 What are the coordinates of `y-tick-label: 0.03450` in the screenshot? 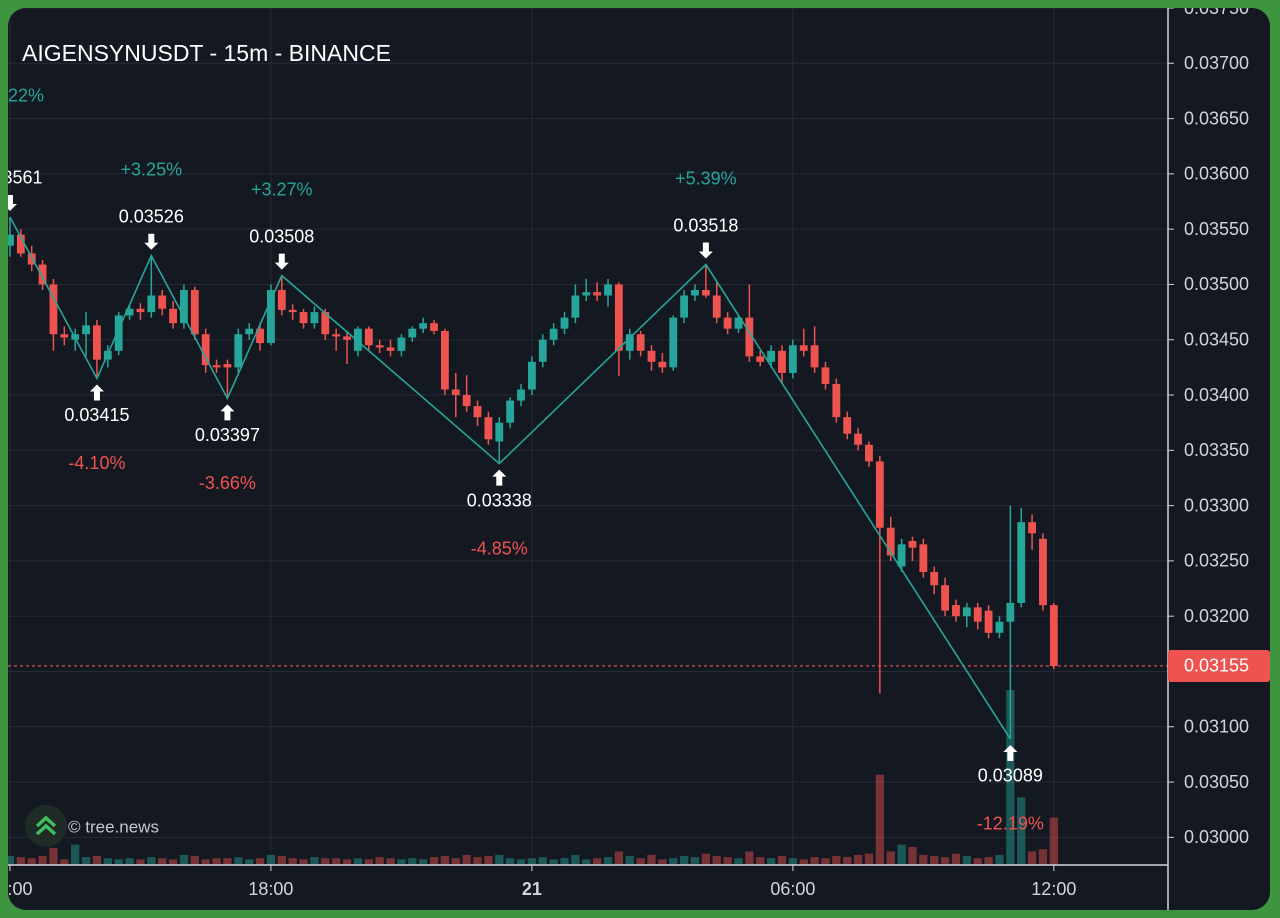 It's located at (1216, 339).